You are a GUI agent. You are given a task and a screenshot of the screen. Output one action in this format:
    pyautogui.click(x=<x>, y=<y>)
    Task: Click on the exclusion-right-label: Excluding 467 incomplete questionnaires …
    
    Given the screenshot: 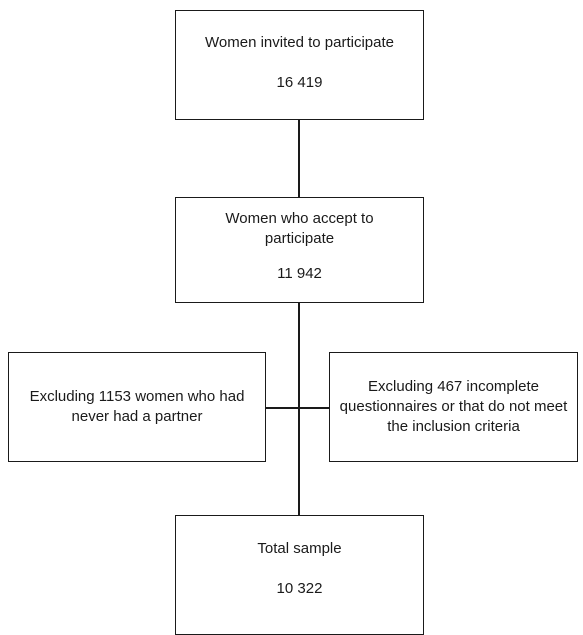 What is the action you would take?
    pyautogui.click(x=453, y=406)
    